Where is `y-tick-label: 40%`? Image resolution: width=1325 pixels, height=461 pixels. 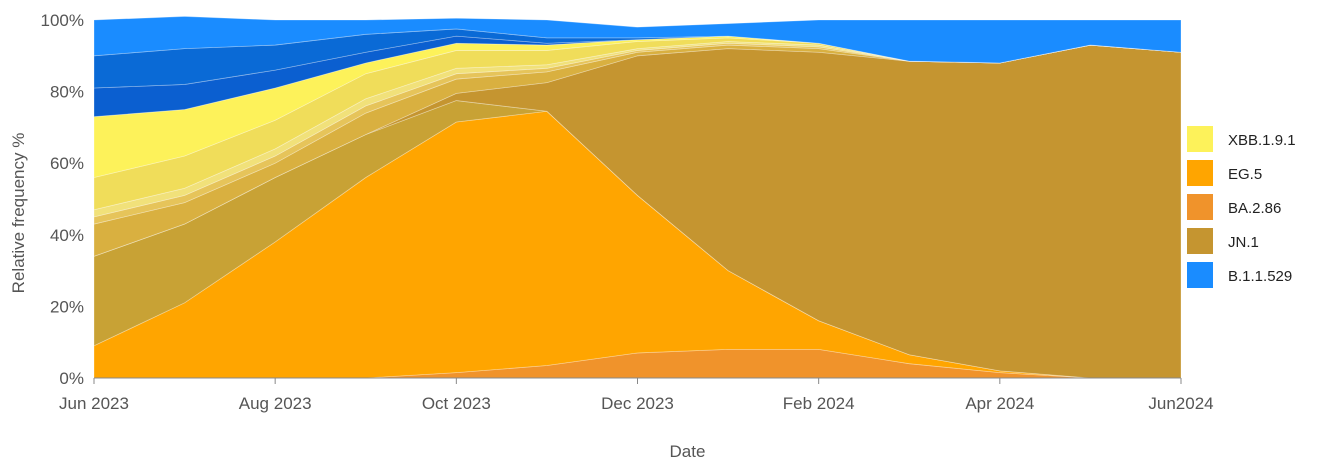 y-tick-label: 40% is located at coordinates (67, 235).